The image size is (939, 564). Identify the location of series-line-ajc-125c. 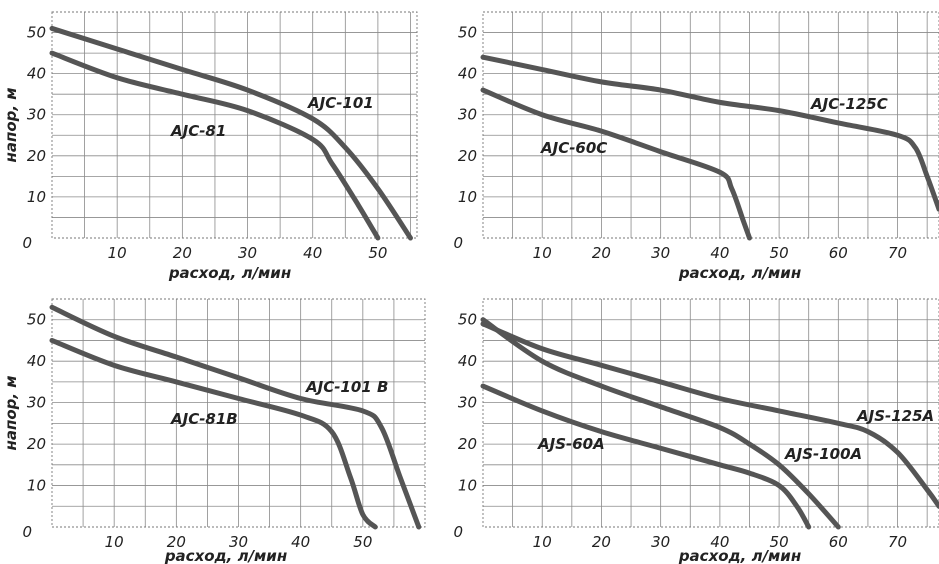
(709, 133).